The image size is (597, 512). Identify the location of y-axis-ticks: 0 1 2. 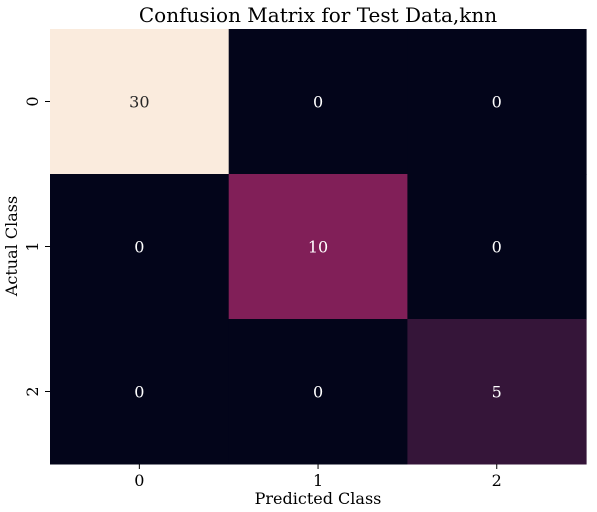
(36, 246).